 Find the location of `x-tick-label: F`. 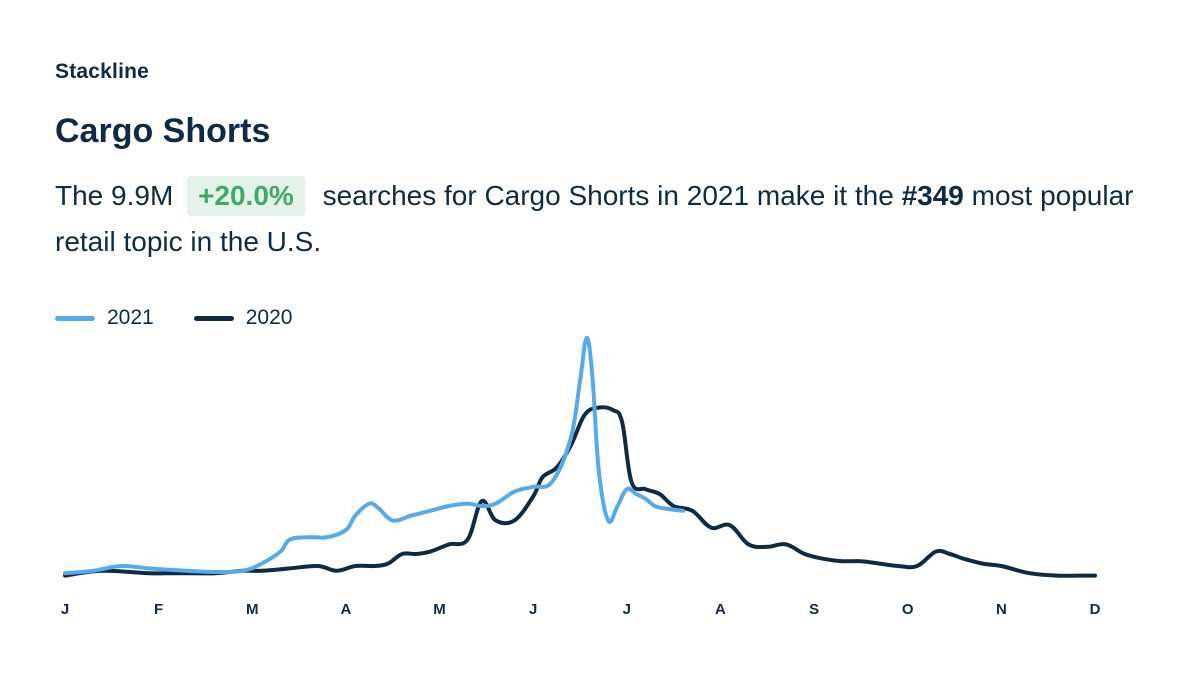

x-tick-label: F is located at coordinates (158, 609).